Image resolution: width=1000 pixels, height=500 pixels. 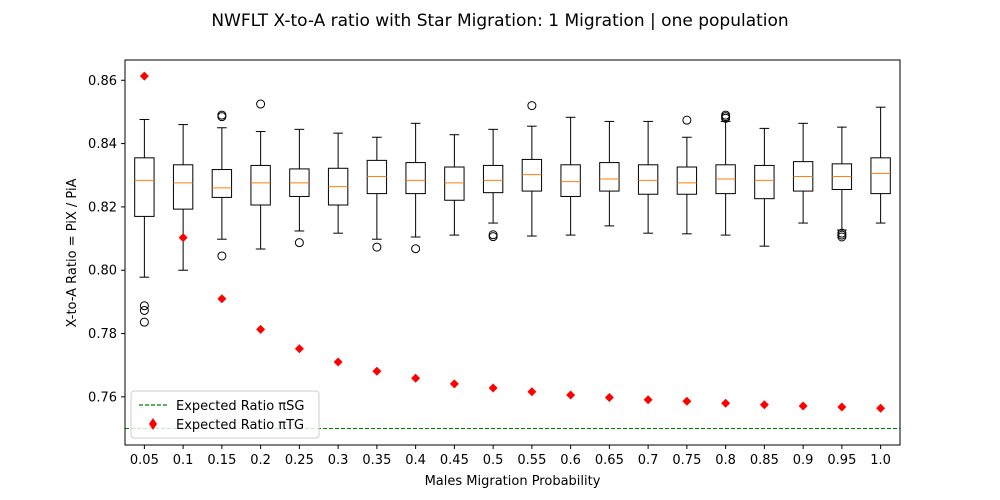 I want to click on y-axis-label: X-to-A Ratio = PiX / PiA, so click(x=72, y=252).